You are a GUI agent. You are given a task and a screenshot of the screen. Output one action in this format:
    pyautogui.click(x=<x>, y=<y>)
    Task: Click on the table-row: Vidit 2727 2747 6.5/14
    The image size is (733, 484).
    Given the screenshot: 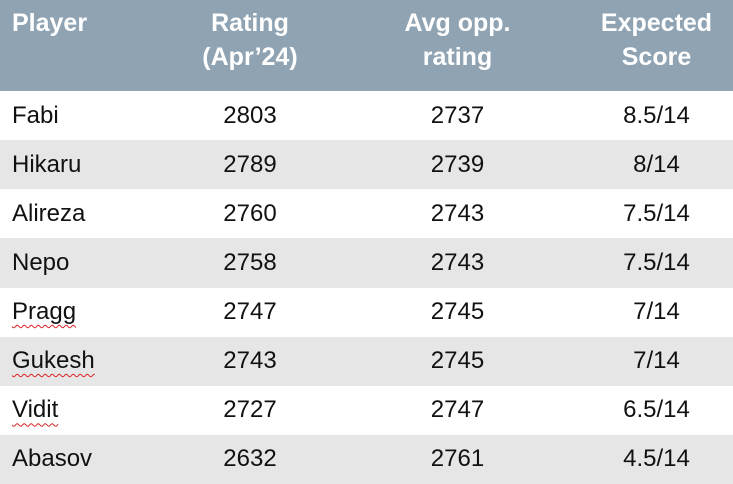 What is the action you would take?
    pyautogui.click(x=366, y=410)
    